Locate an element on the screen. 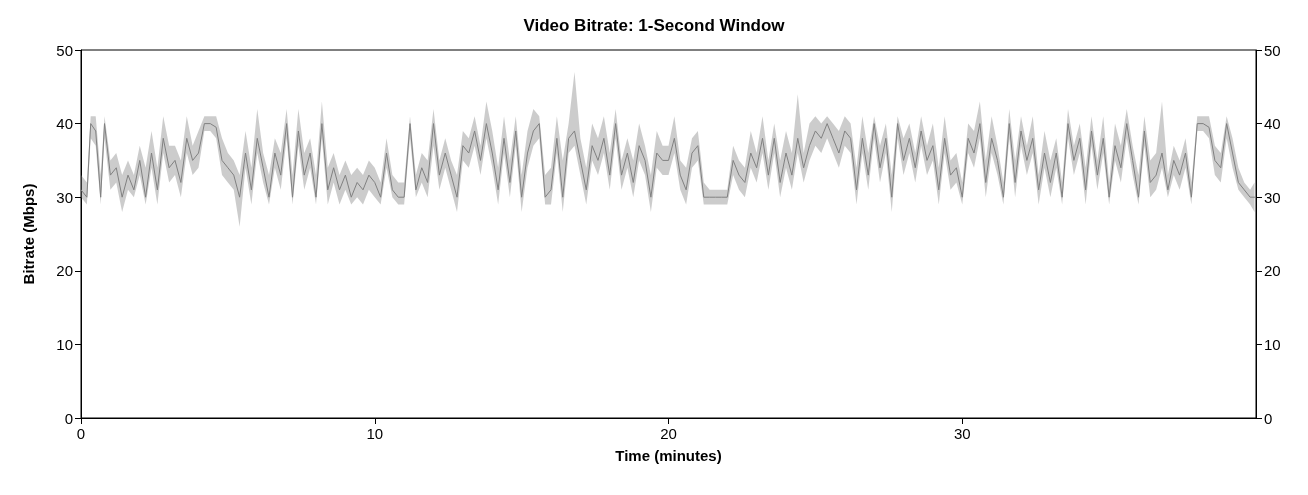 The height and width of the screenshot is (495, 1308). y-tick-label: 50 is located at coordinates (64, 50).